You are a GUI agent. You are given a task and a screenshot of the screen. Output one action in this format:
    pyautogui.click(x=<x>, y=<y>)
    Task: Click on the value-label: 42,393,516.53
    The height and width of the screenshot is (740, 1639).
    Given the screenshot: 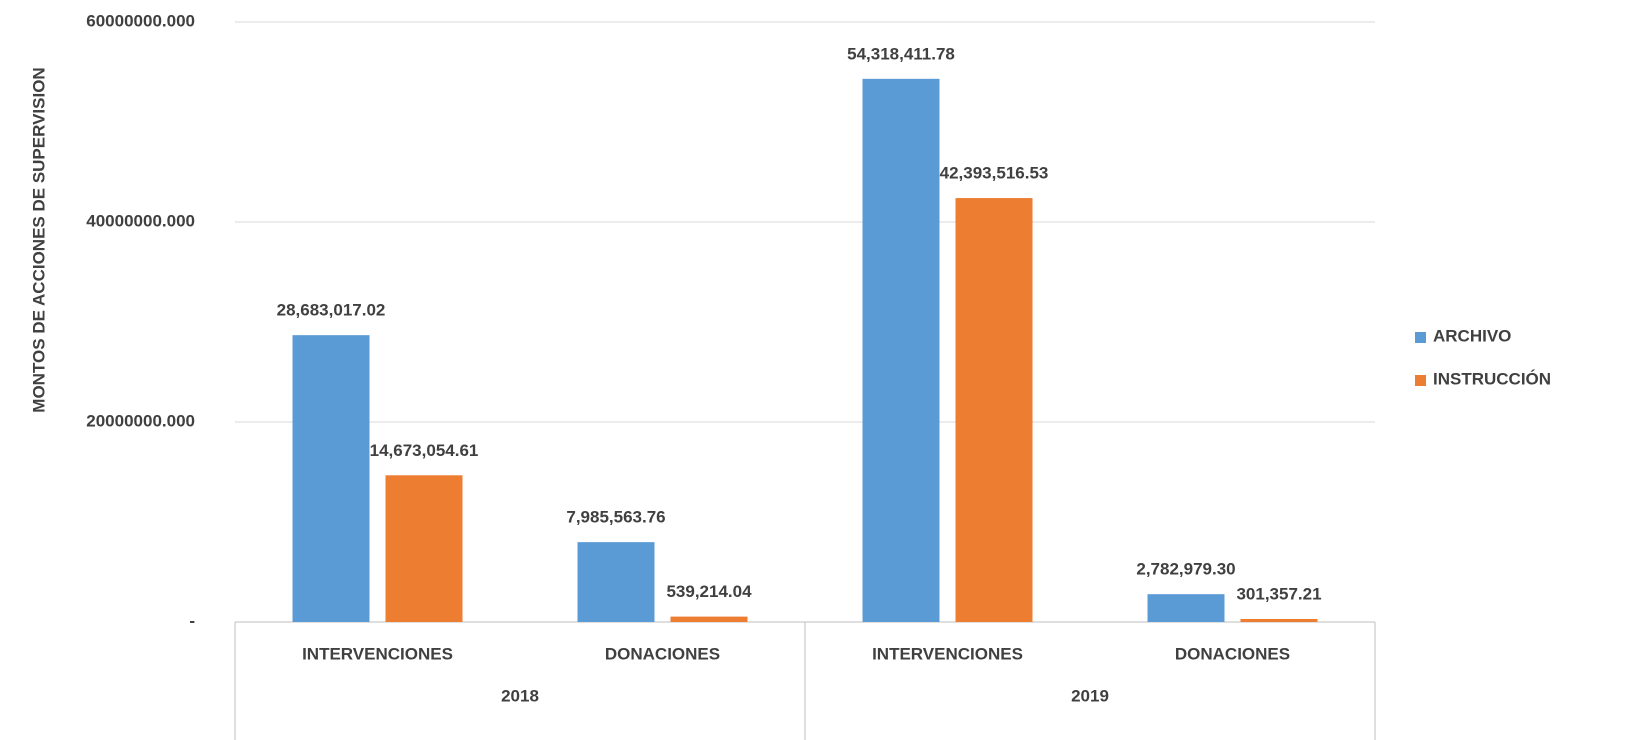 What is the action you would take?
    pyautogui.click(x=994, y=173)
    